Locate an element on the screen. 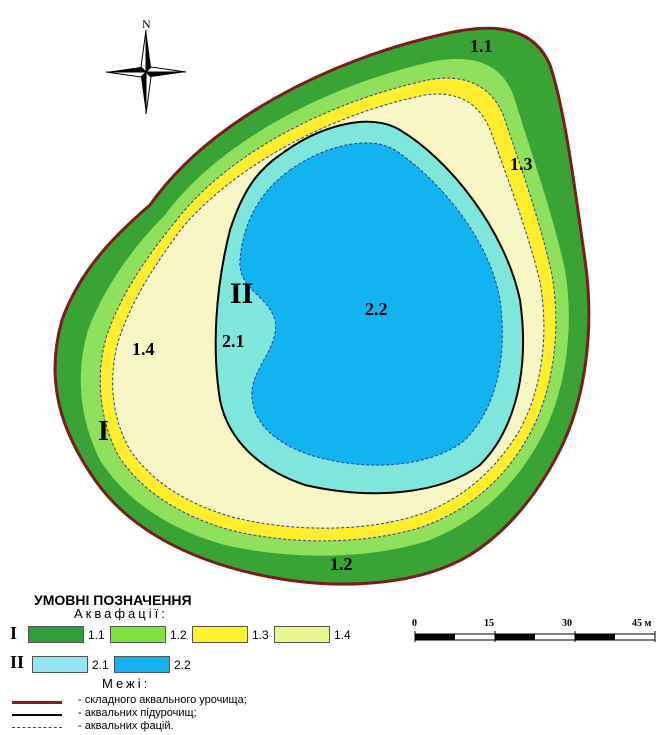 The image size is (662, 735). legend-group-2-roman: II is located at coordinates (17, 662).